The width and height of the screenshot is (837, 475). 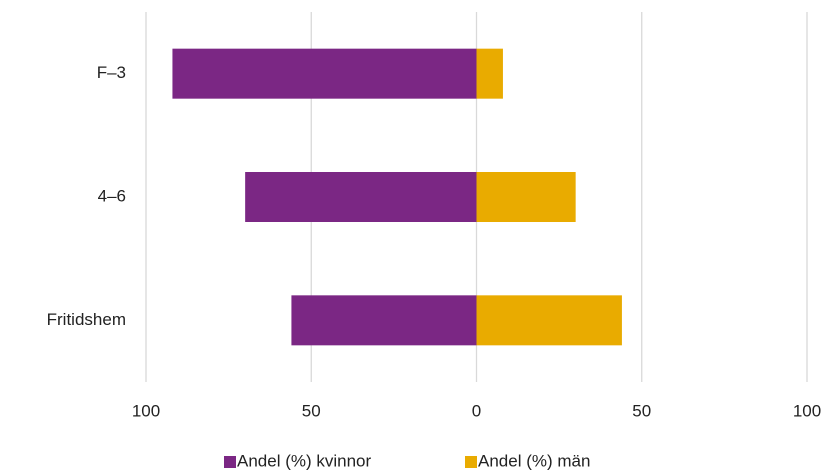 What do you see at coordinates (112, 195) in the screenshot?
I see `y-tick-label: 4–6` at bounding box center [112, 195].